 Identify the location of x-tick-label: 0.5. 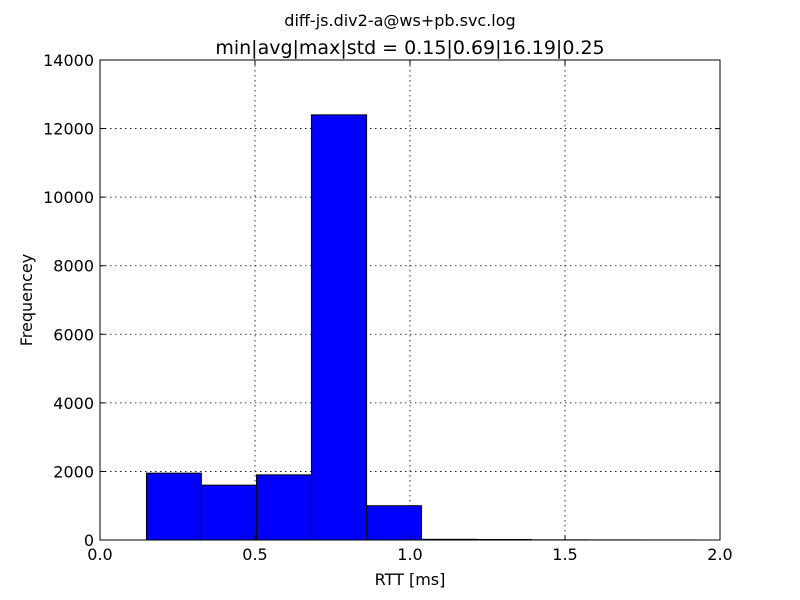
(254, 554).